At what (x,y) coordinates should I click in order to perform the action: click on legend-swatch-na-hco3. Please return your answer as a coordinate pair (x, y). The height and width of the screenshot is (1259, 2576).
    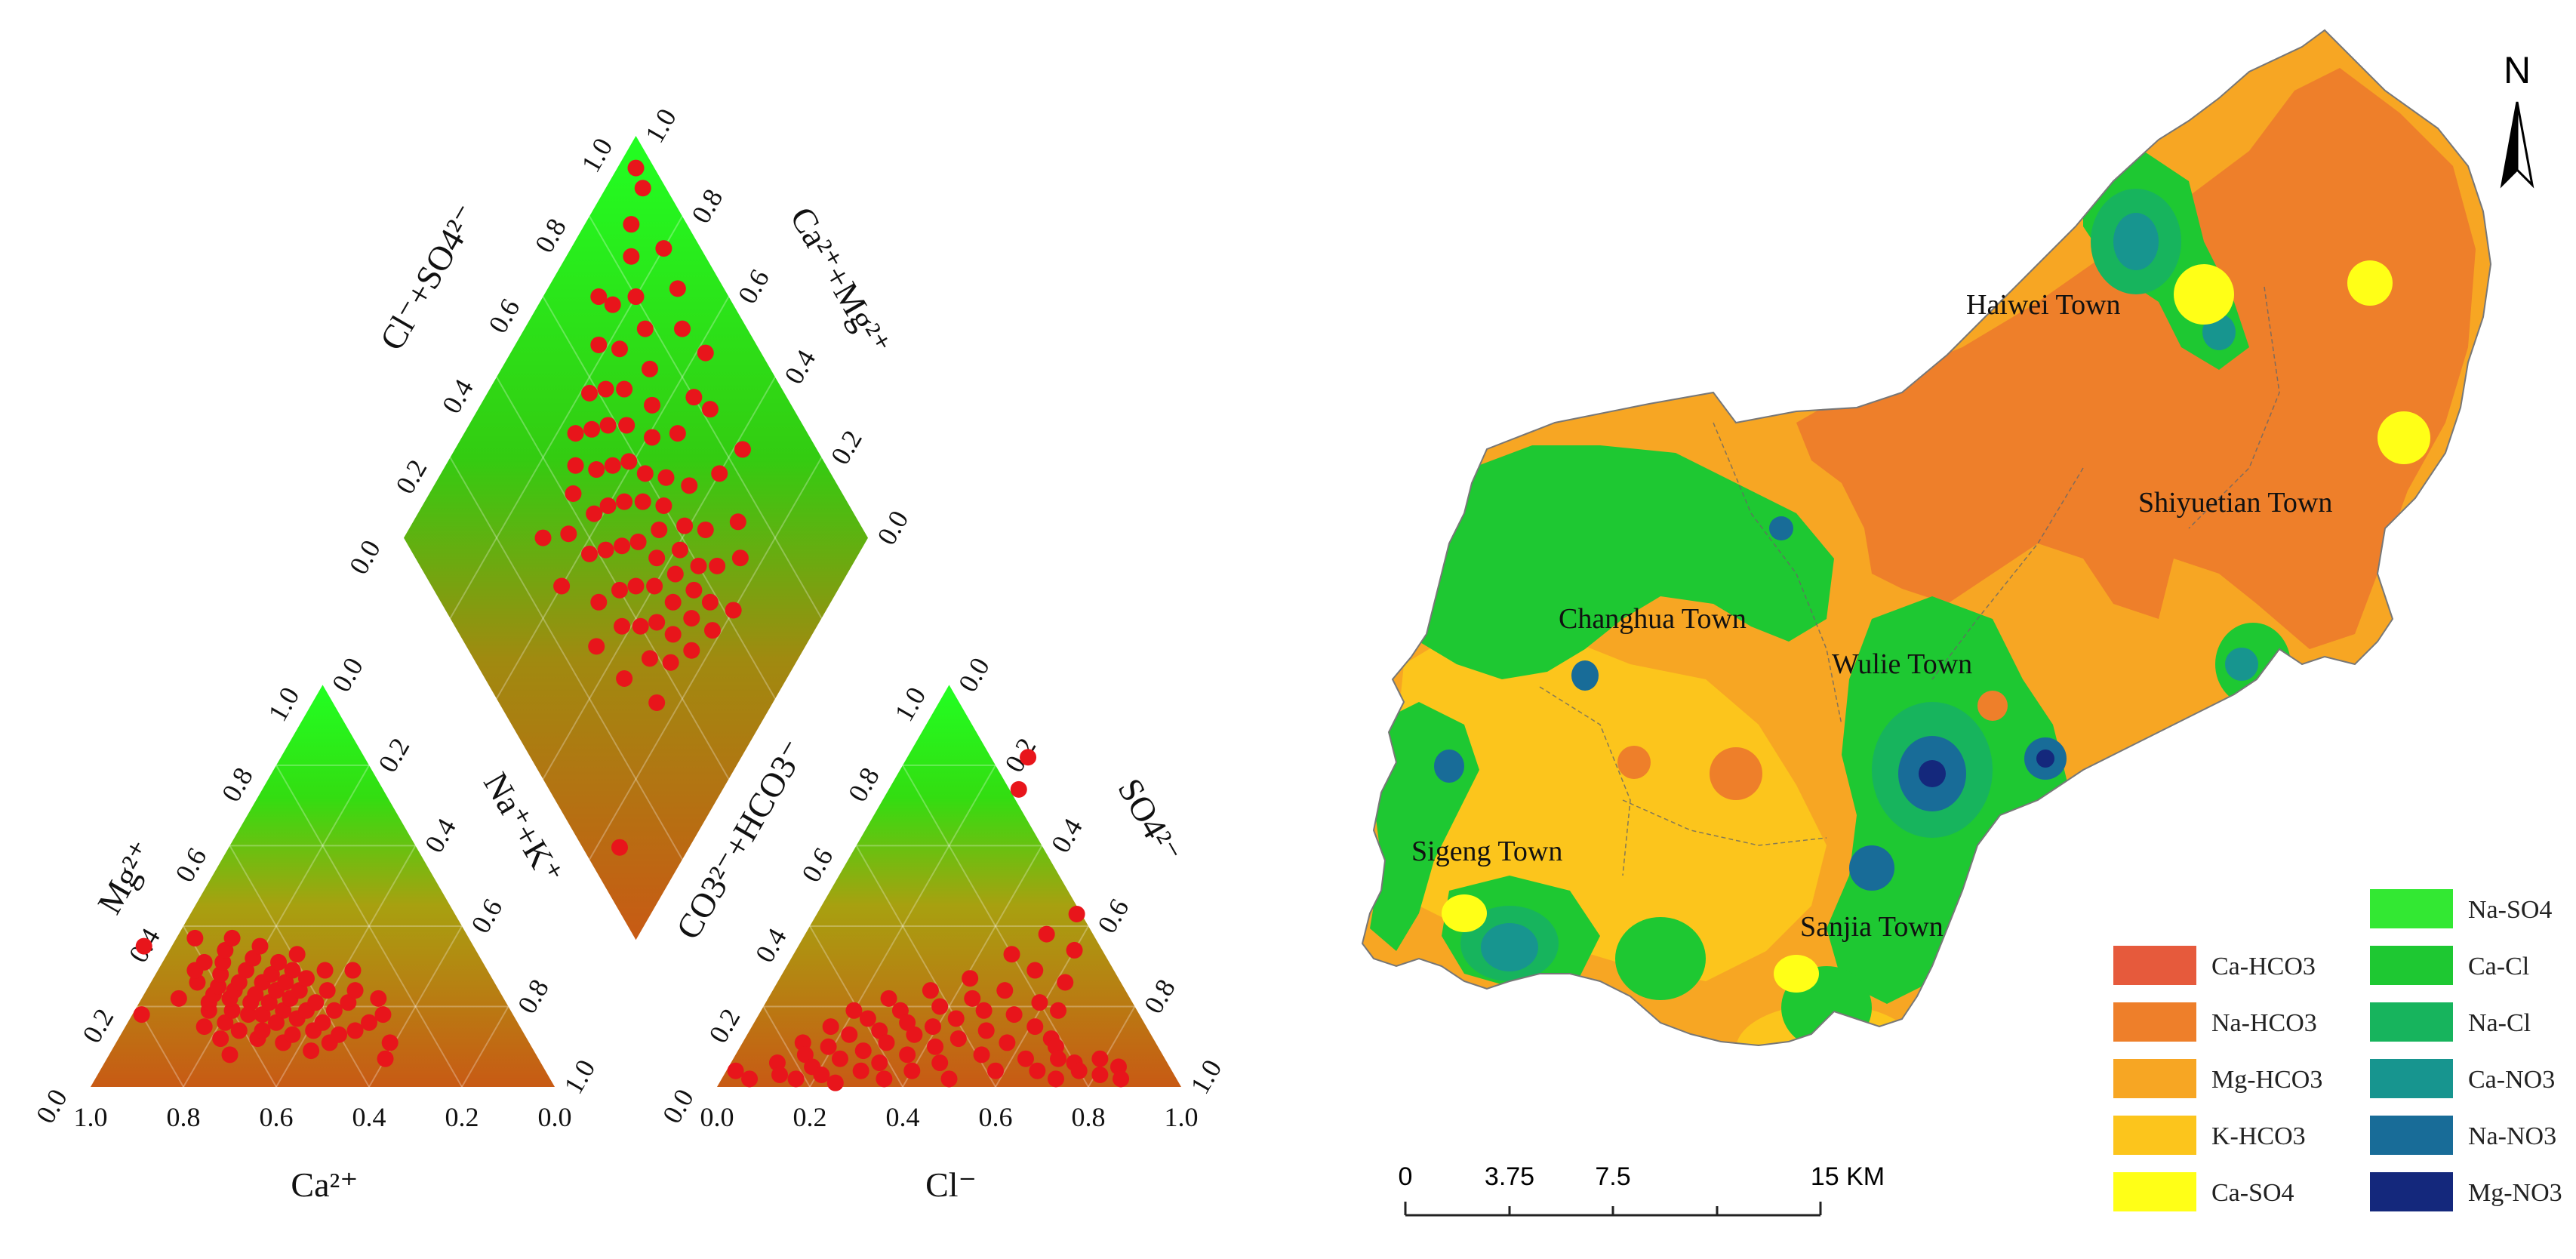
    Looking at the image, I should click on (2154, 1022).